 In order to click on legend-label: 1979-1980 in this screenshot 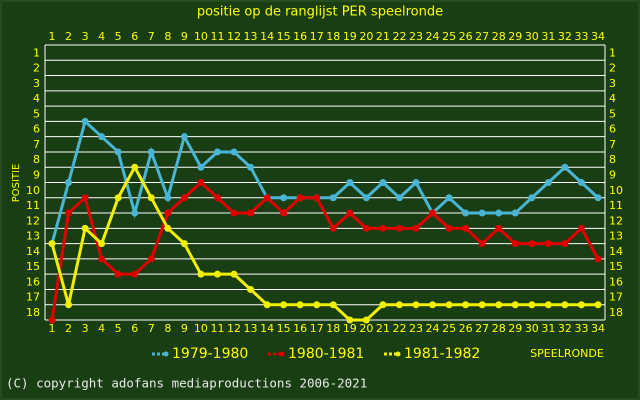, I will do `click(210, 354)`.